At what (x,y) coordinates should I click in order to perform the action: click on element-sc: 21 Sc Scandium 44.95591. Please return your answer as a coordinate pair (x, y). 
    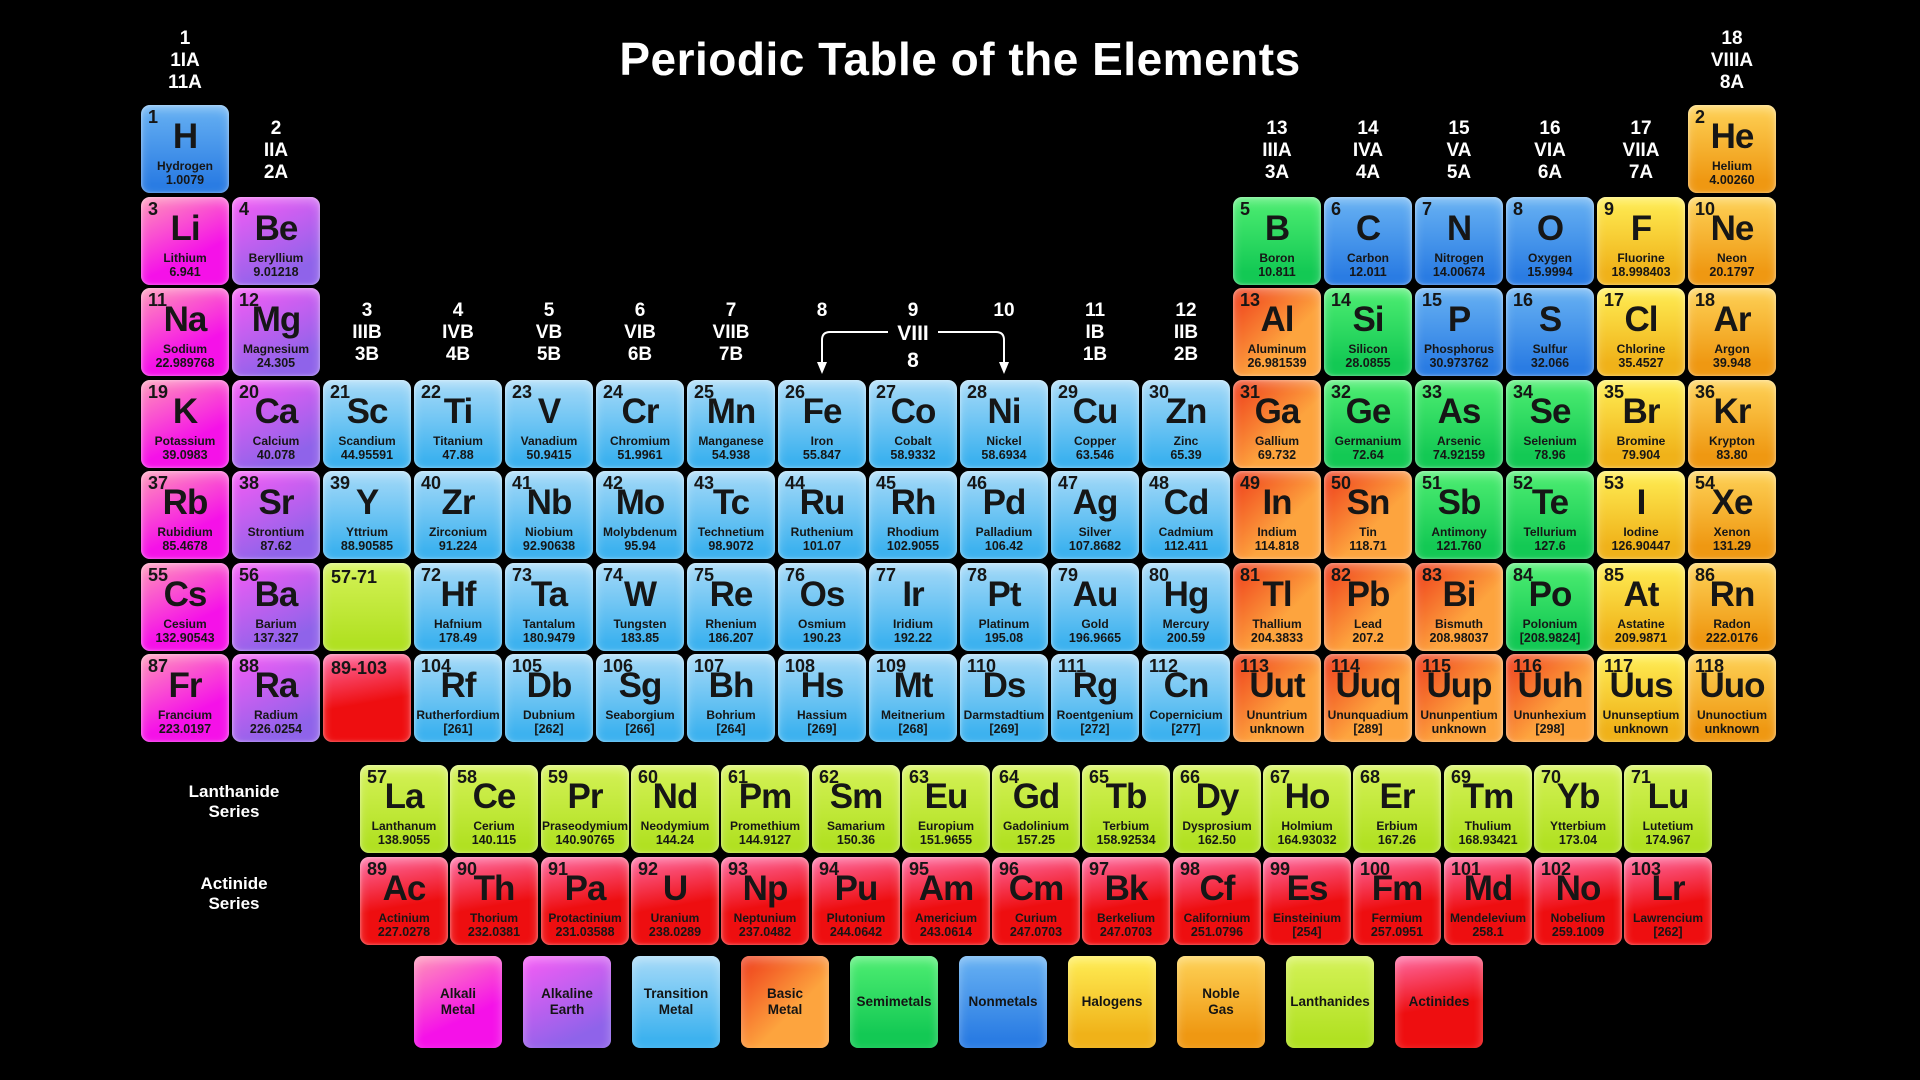
    Looking at the image, I should click on (367, 424).